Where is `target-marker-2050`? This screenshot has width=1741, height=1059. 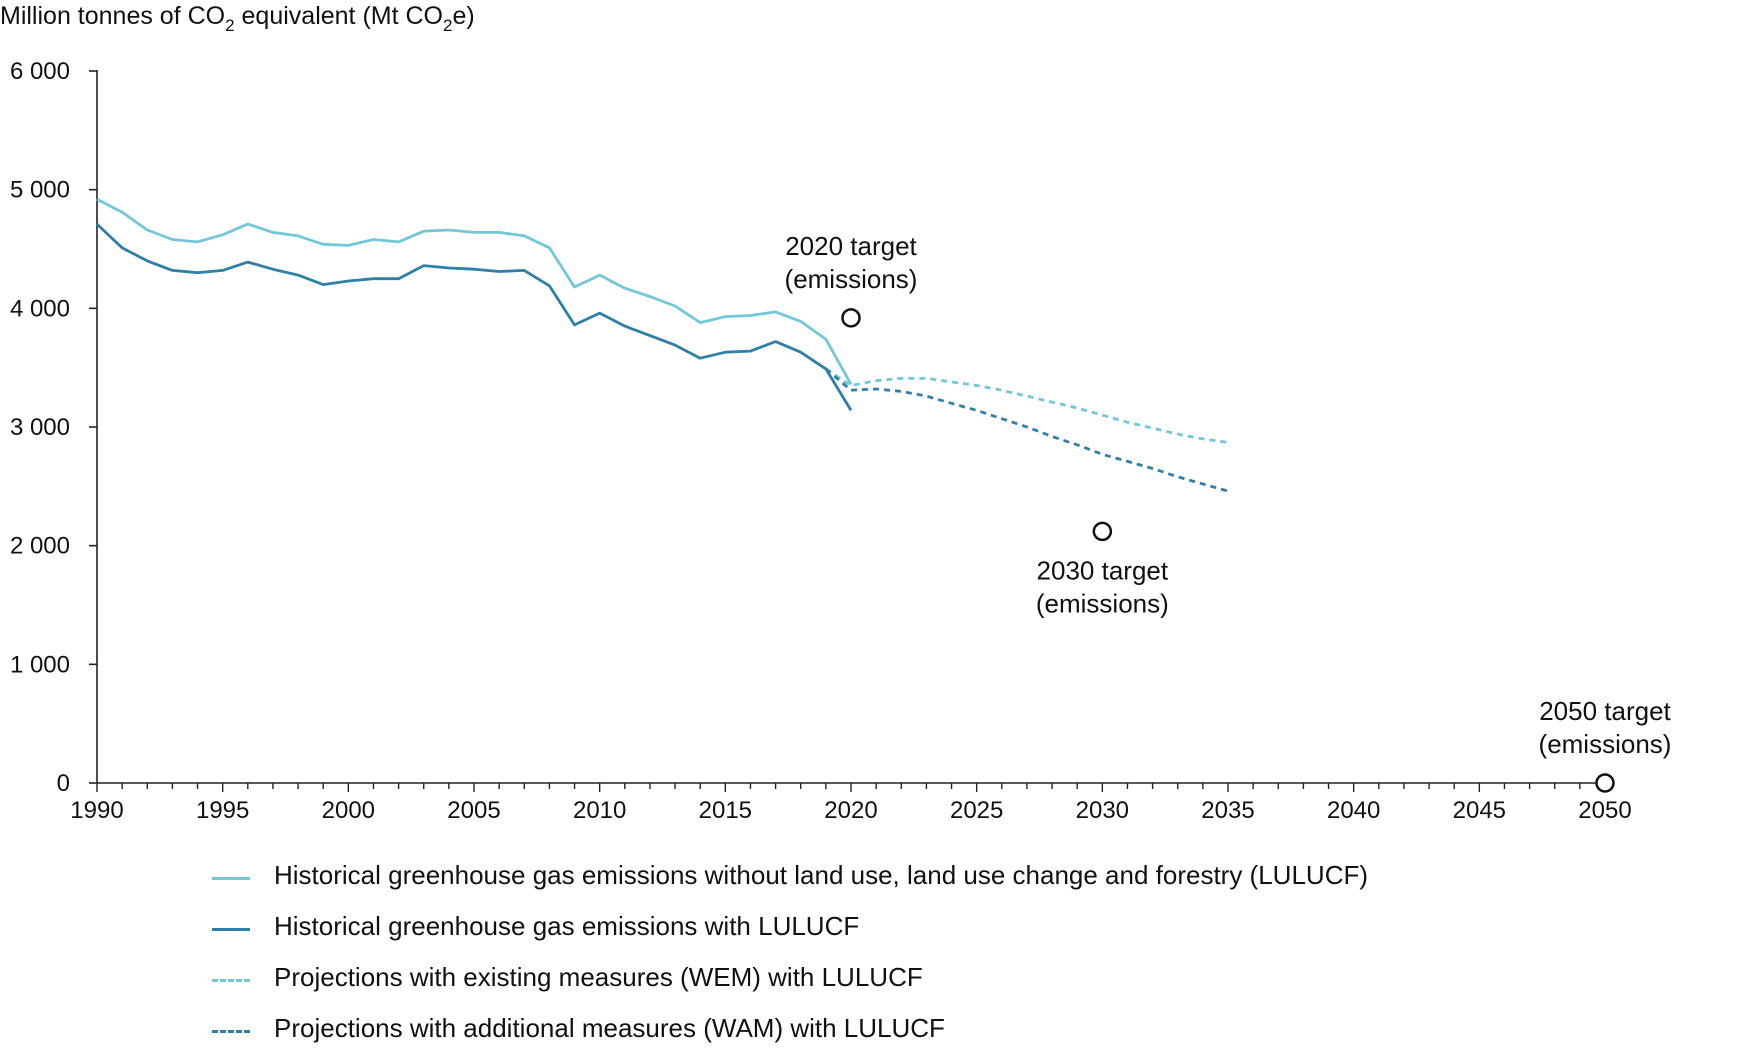 target-marker-2050 is located at coordinates (1605, 783).